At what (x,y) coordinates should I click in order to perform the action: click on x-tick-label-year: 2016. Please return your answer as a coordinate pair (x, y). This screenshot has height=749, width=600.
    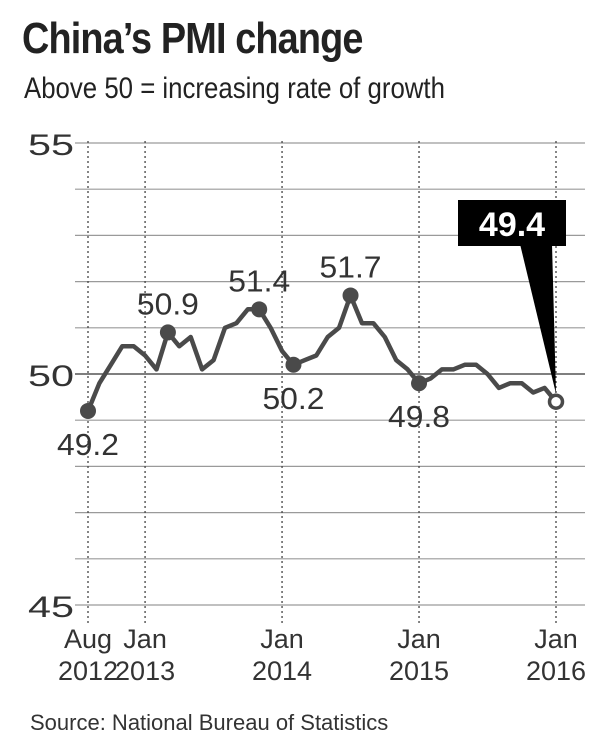
    Looking at the image, I should click on (556, 671).